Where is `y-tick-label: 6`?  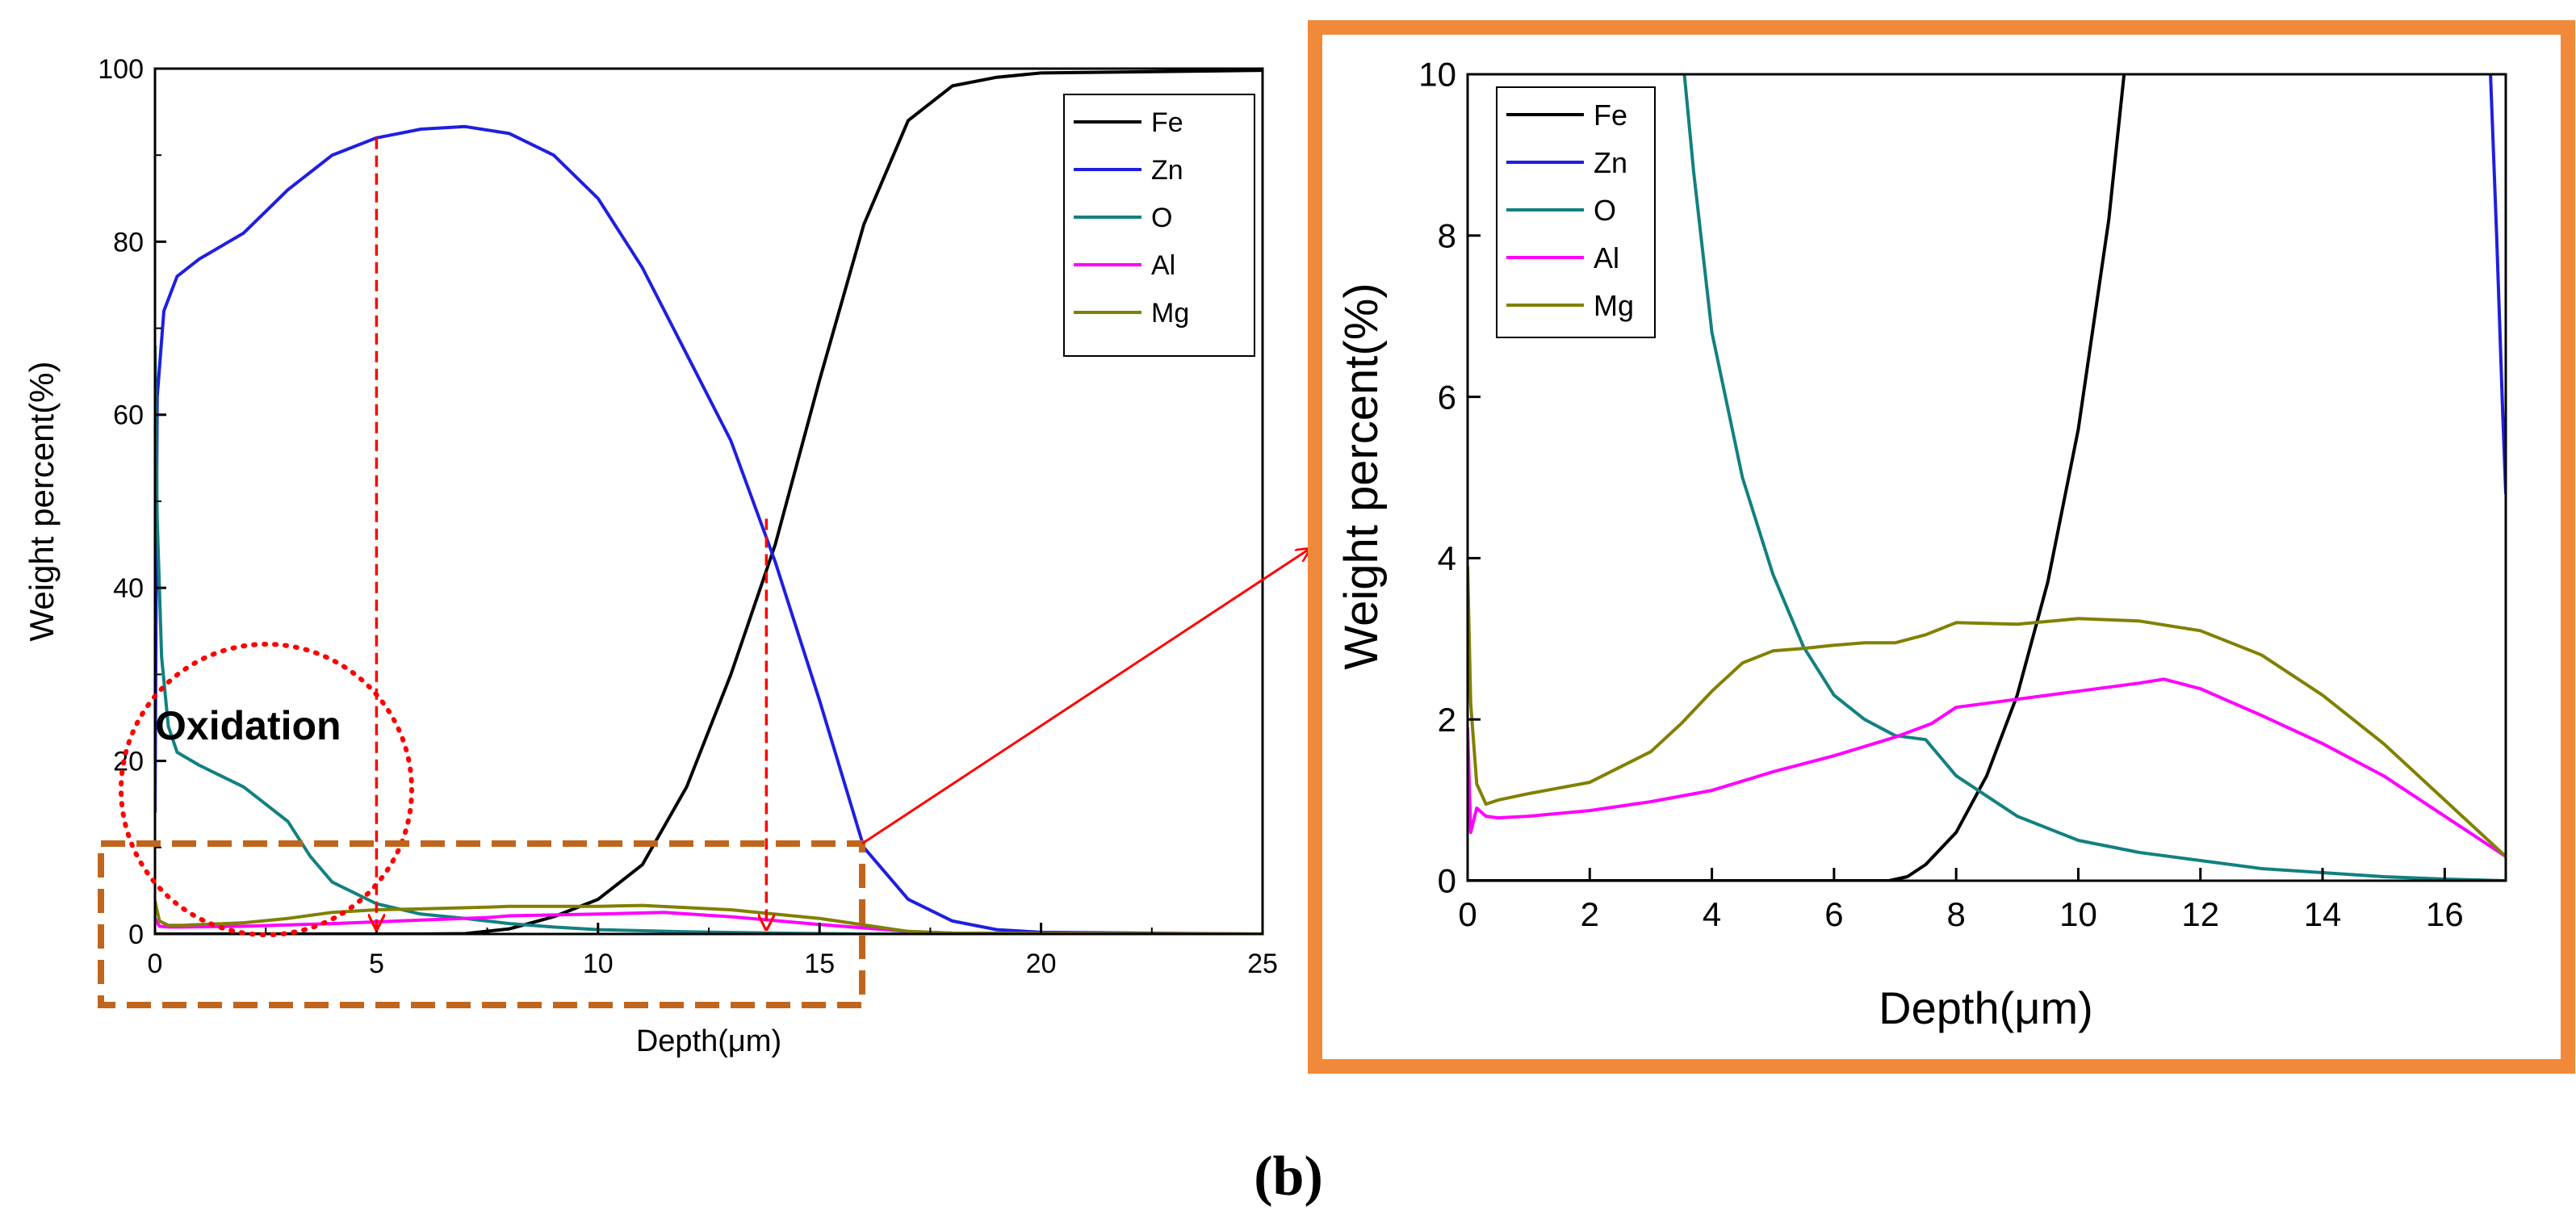
y-tick-label: 6 is located at coordinates (1447, 397).